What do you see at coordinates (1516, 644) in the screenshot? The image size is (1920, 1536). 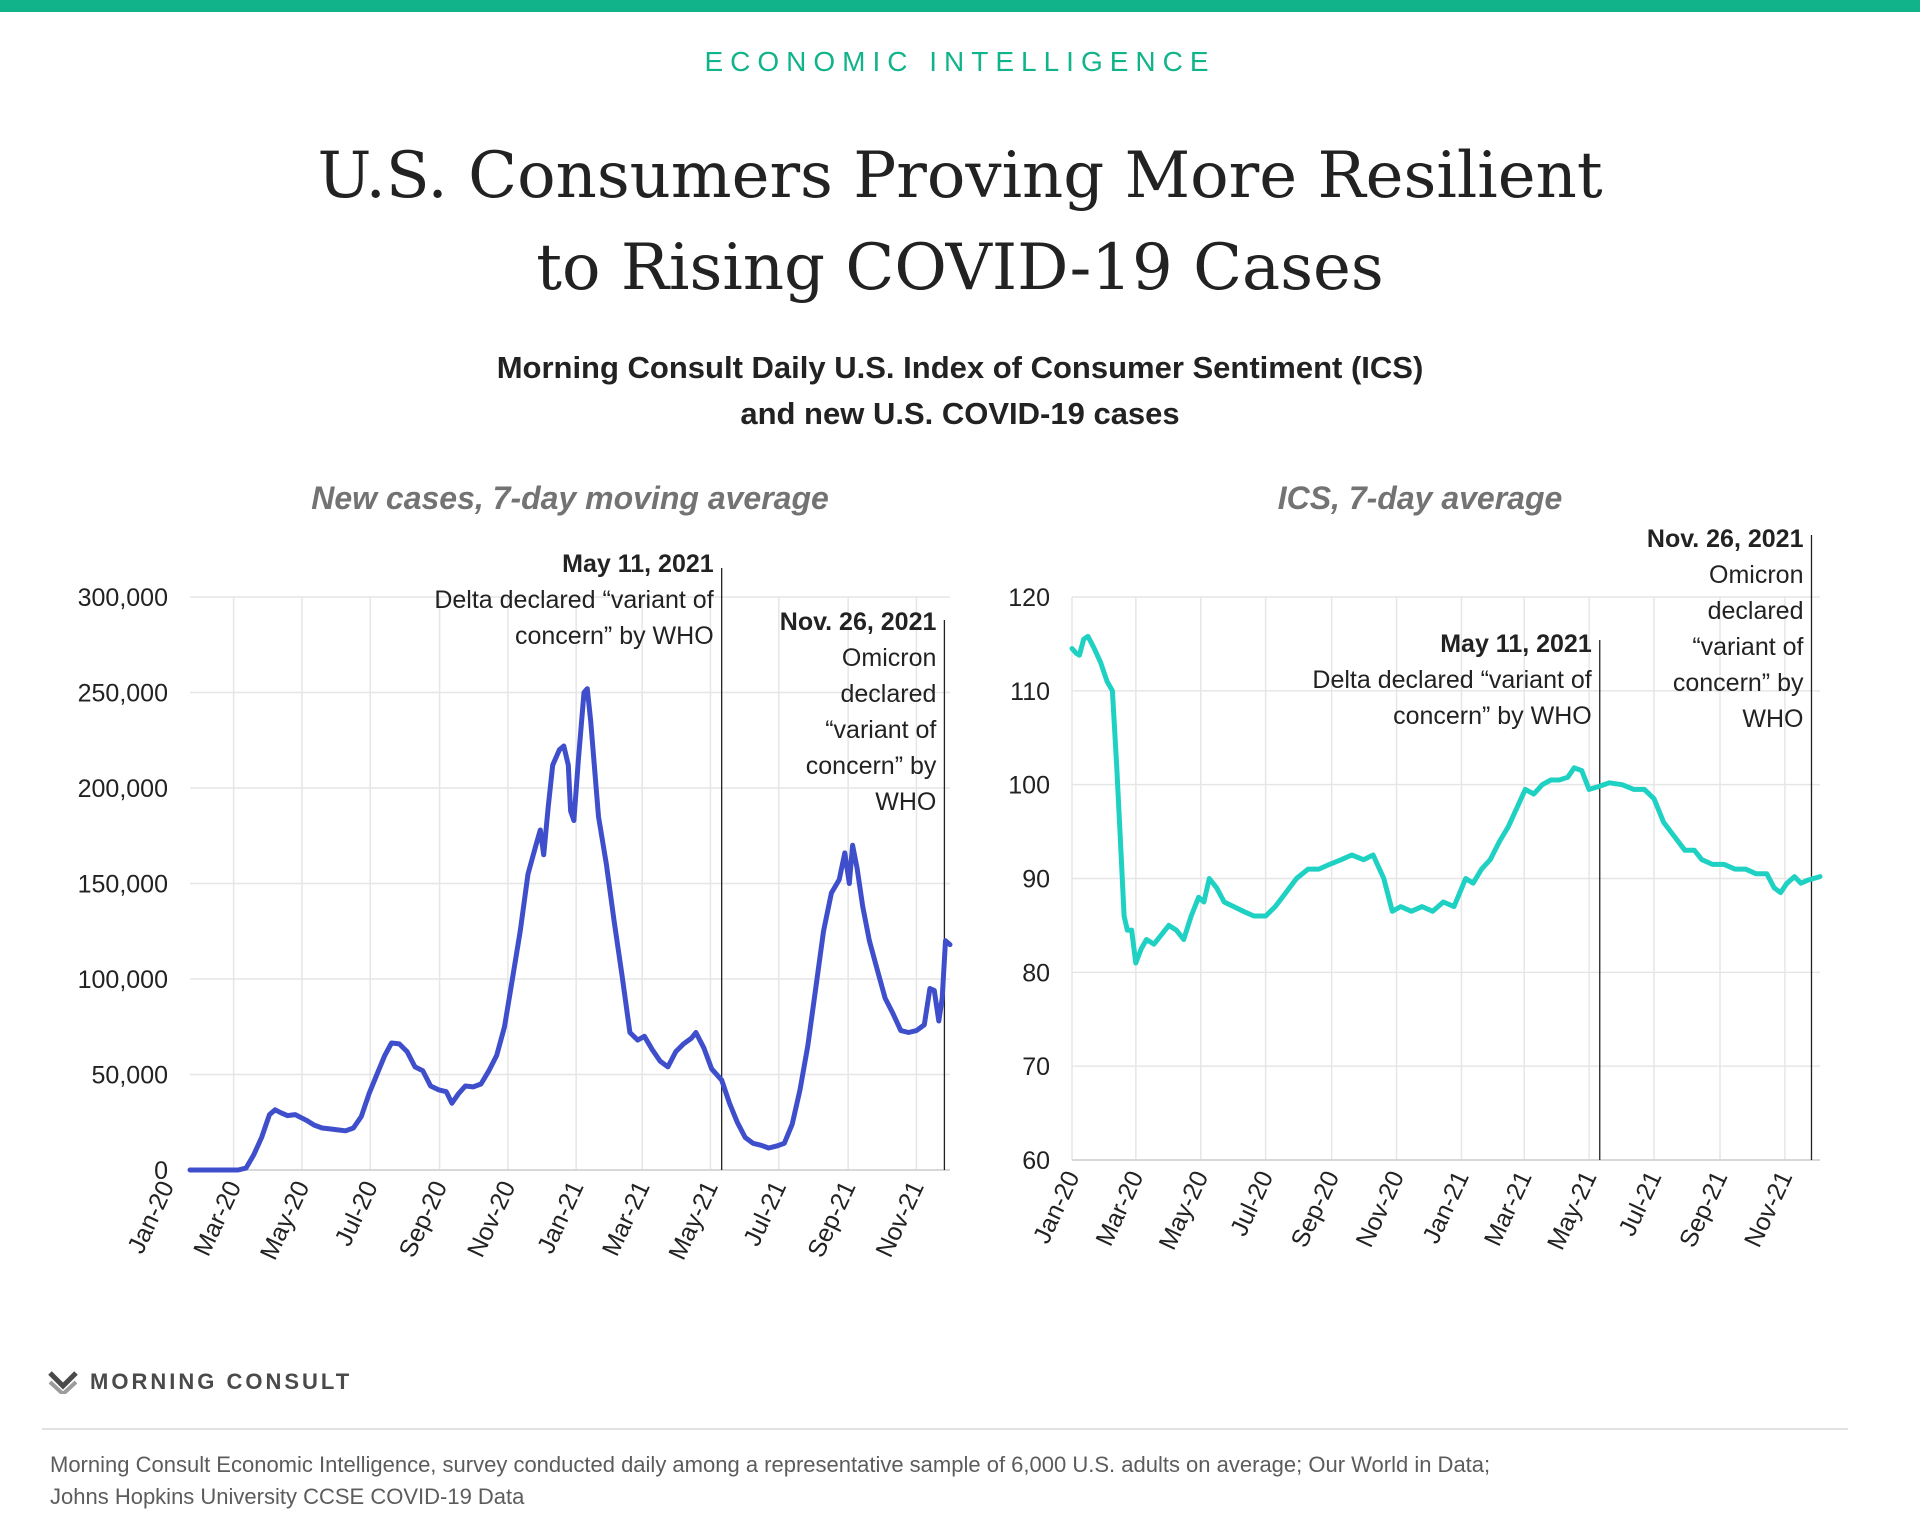 I see `ics-annotation-date: May 11, 2021` at bounding box center [1516, 644].